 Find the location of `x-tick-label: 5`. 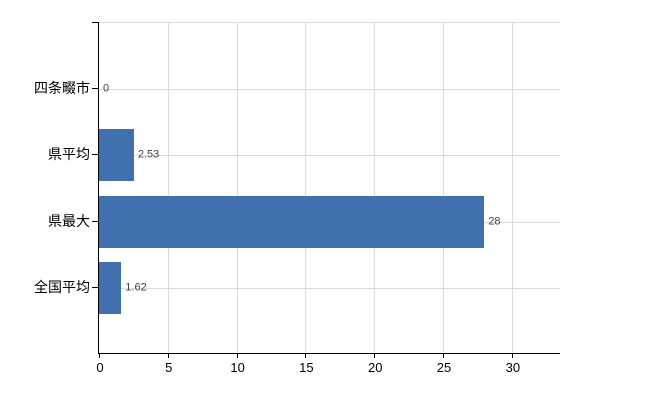

x-tick-label: 5 is located at coordinates (169, 367).